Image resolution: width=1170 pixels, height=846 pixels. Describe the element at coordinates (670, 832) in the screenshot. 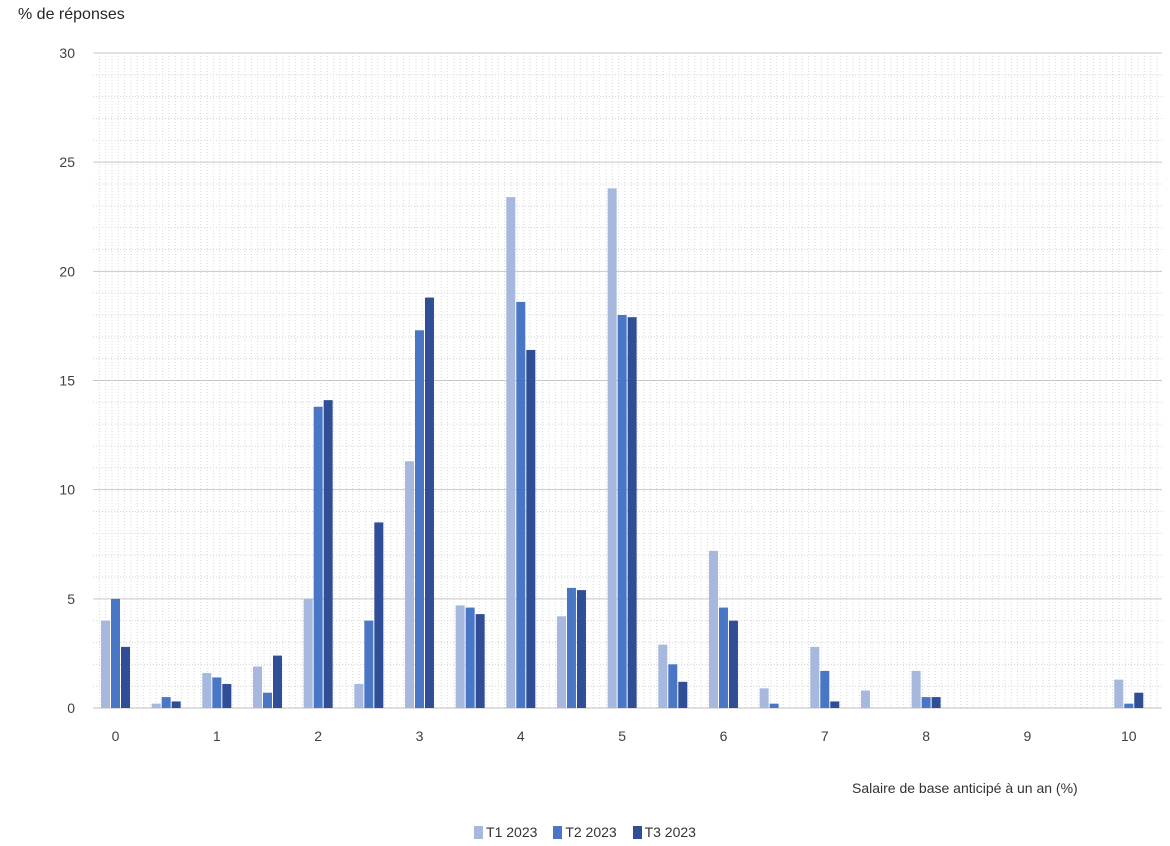

I see `legend-label-t3: T3 2023` at that location.